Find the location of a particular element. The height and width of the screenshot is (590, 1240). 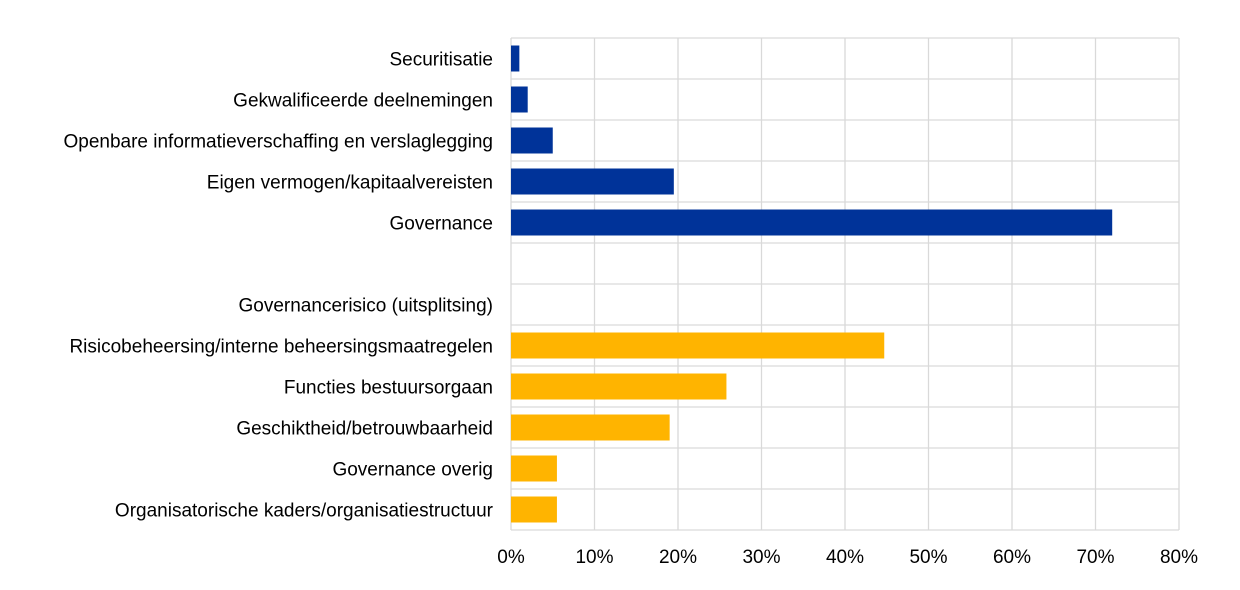

x-tick-label: 50% is located at coordinates (928, 557).